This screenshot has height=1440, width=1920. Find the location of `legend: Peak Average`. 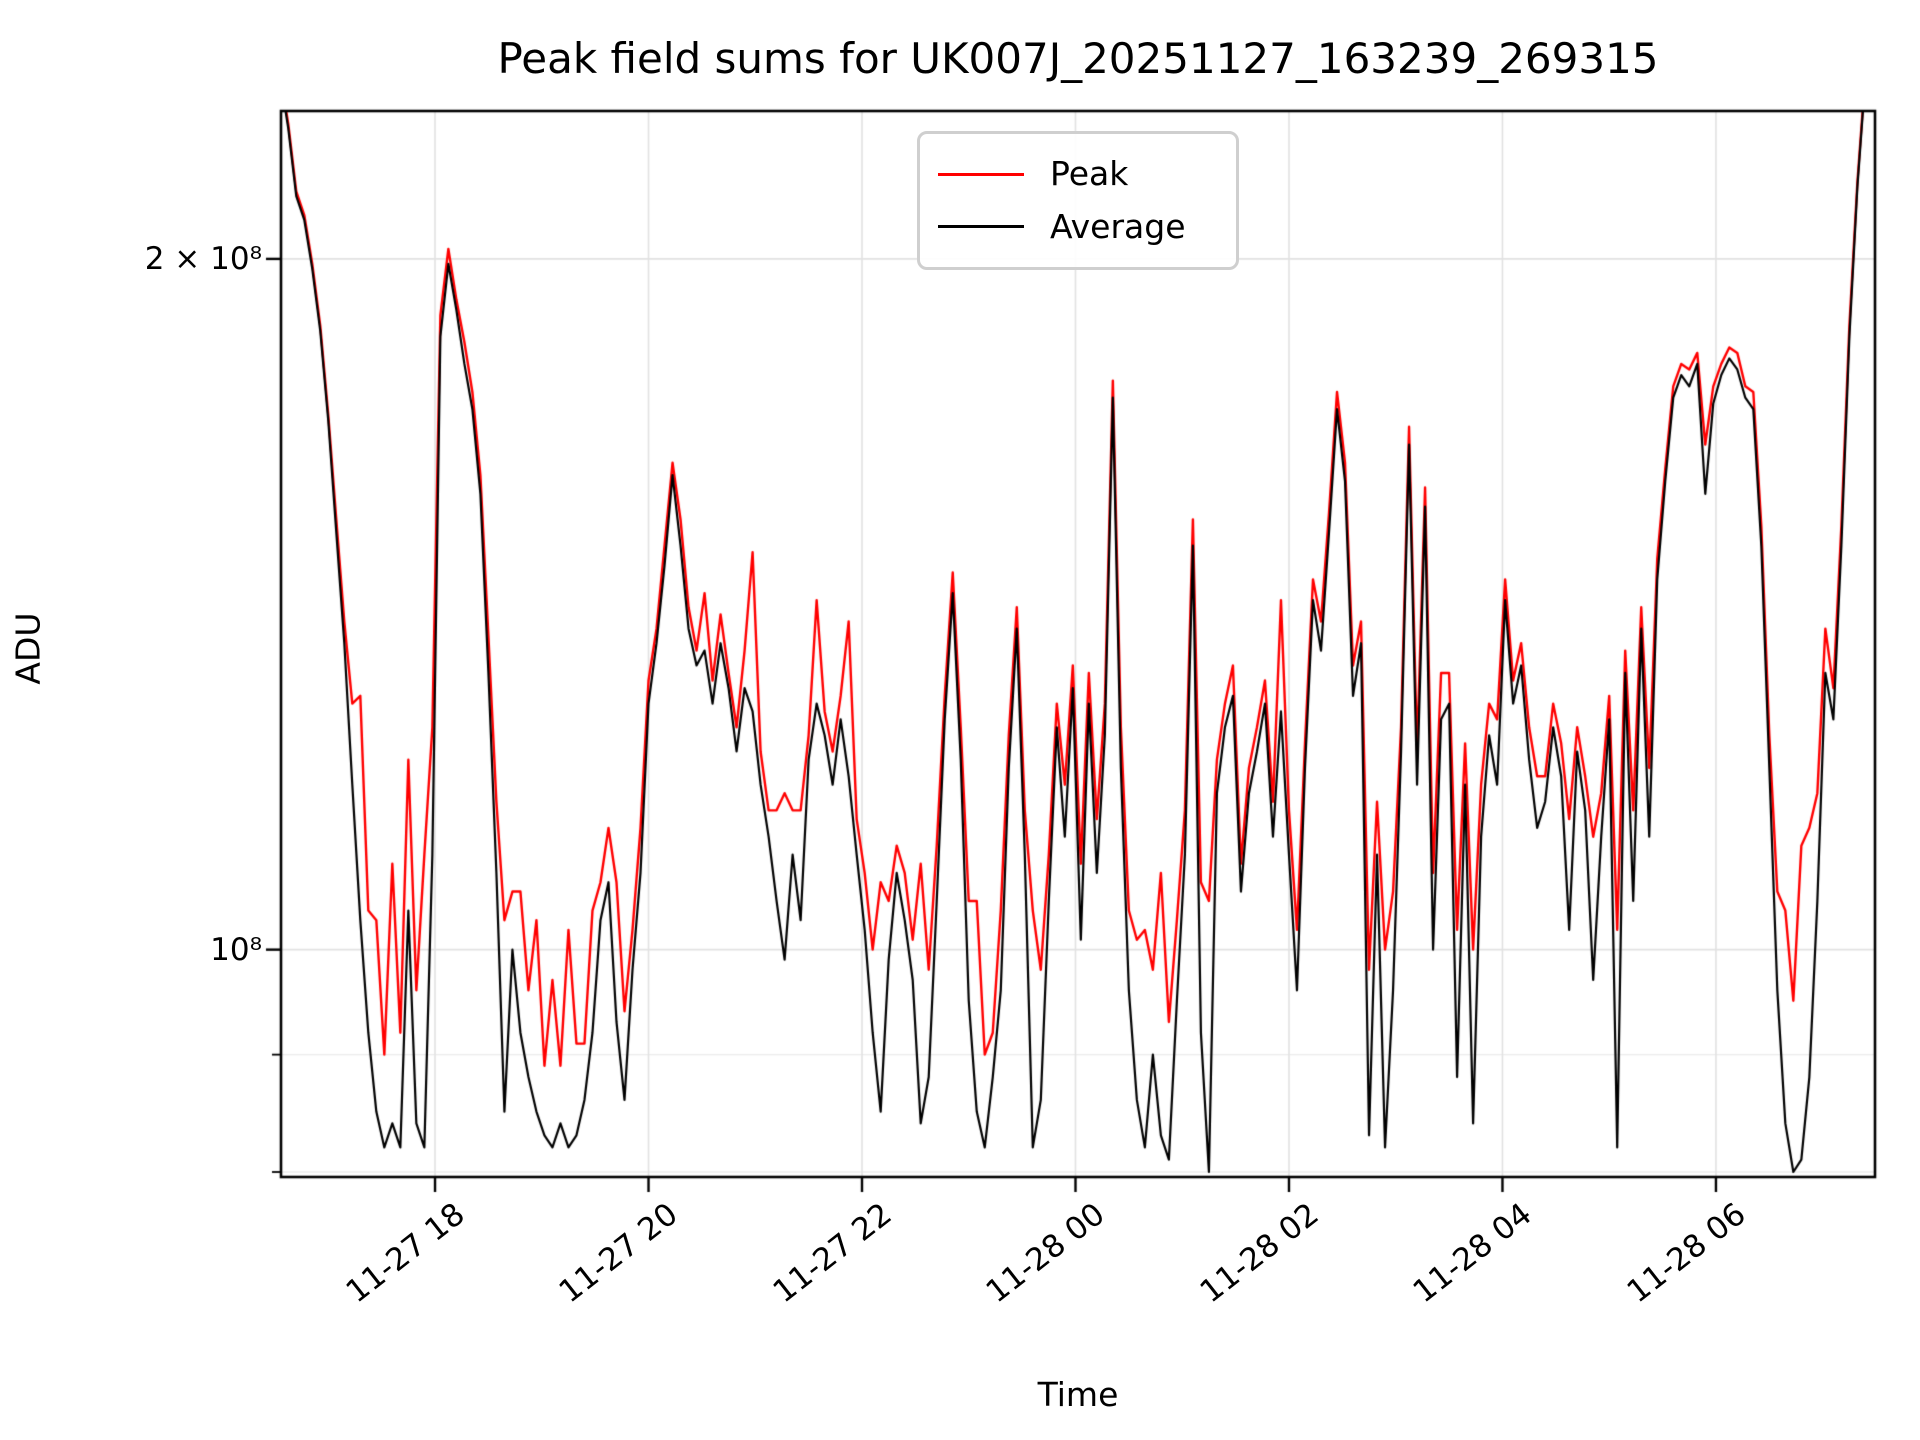

legend: Peak Average is located at coordinates (1078, 200).